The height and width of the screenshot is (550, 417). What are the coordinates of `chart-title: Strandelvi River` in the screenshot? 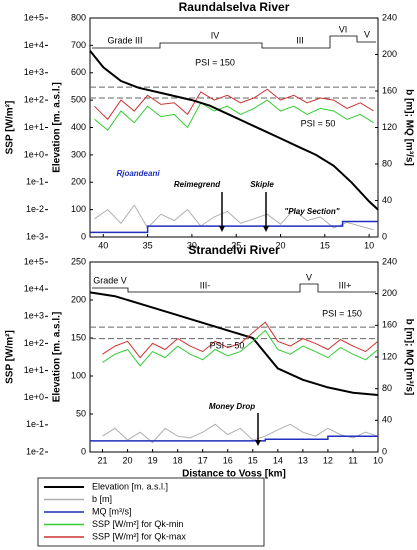 It's located at (234, 250).